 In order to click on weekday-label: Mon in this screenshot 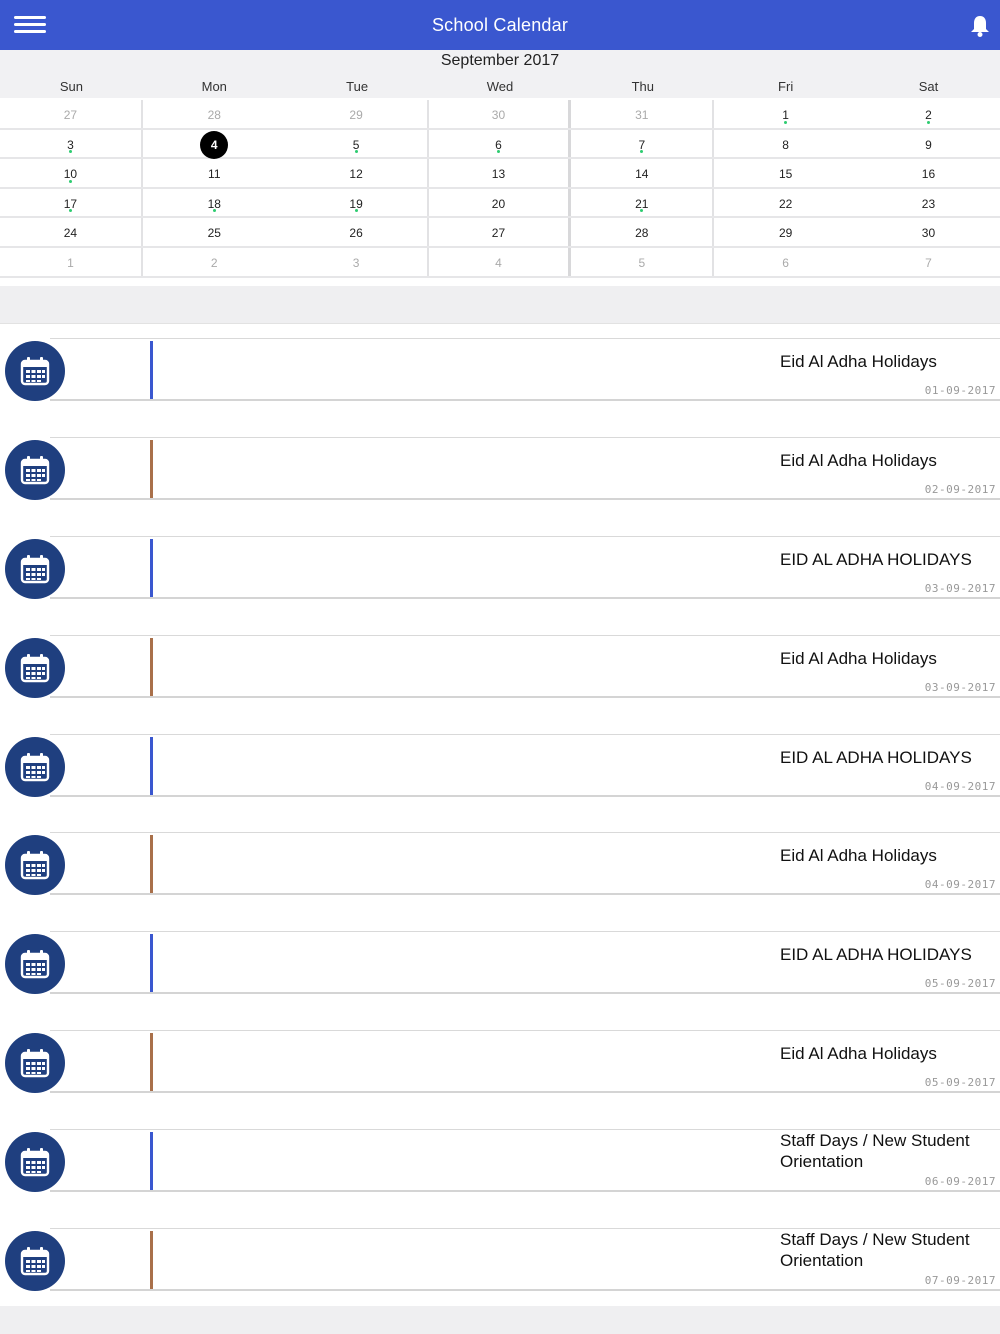, I will do `click(214, 86)`.